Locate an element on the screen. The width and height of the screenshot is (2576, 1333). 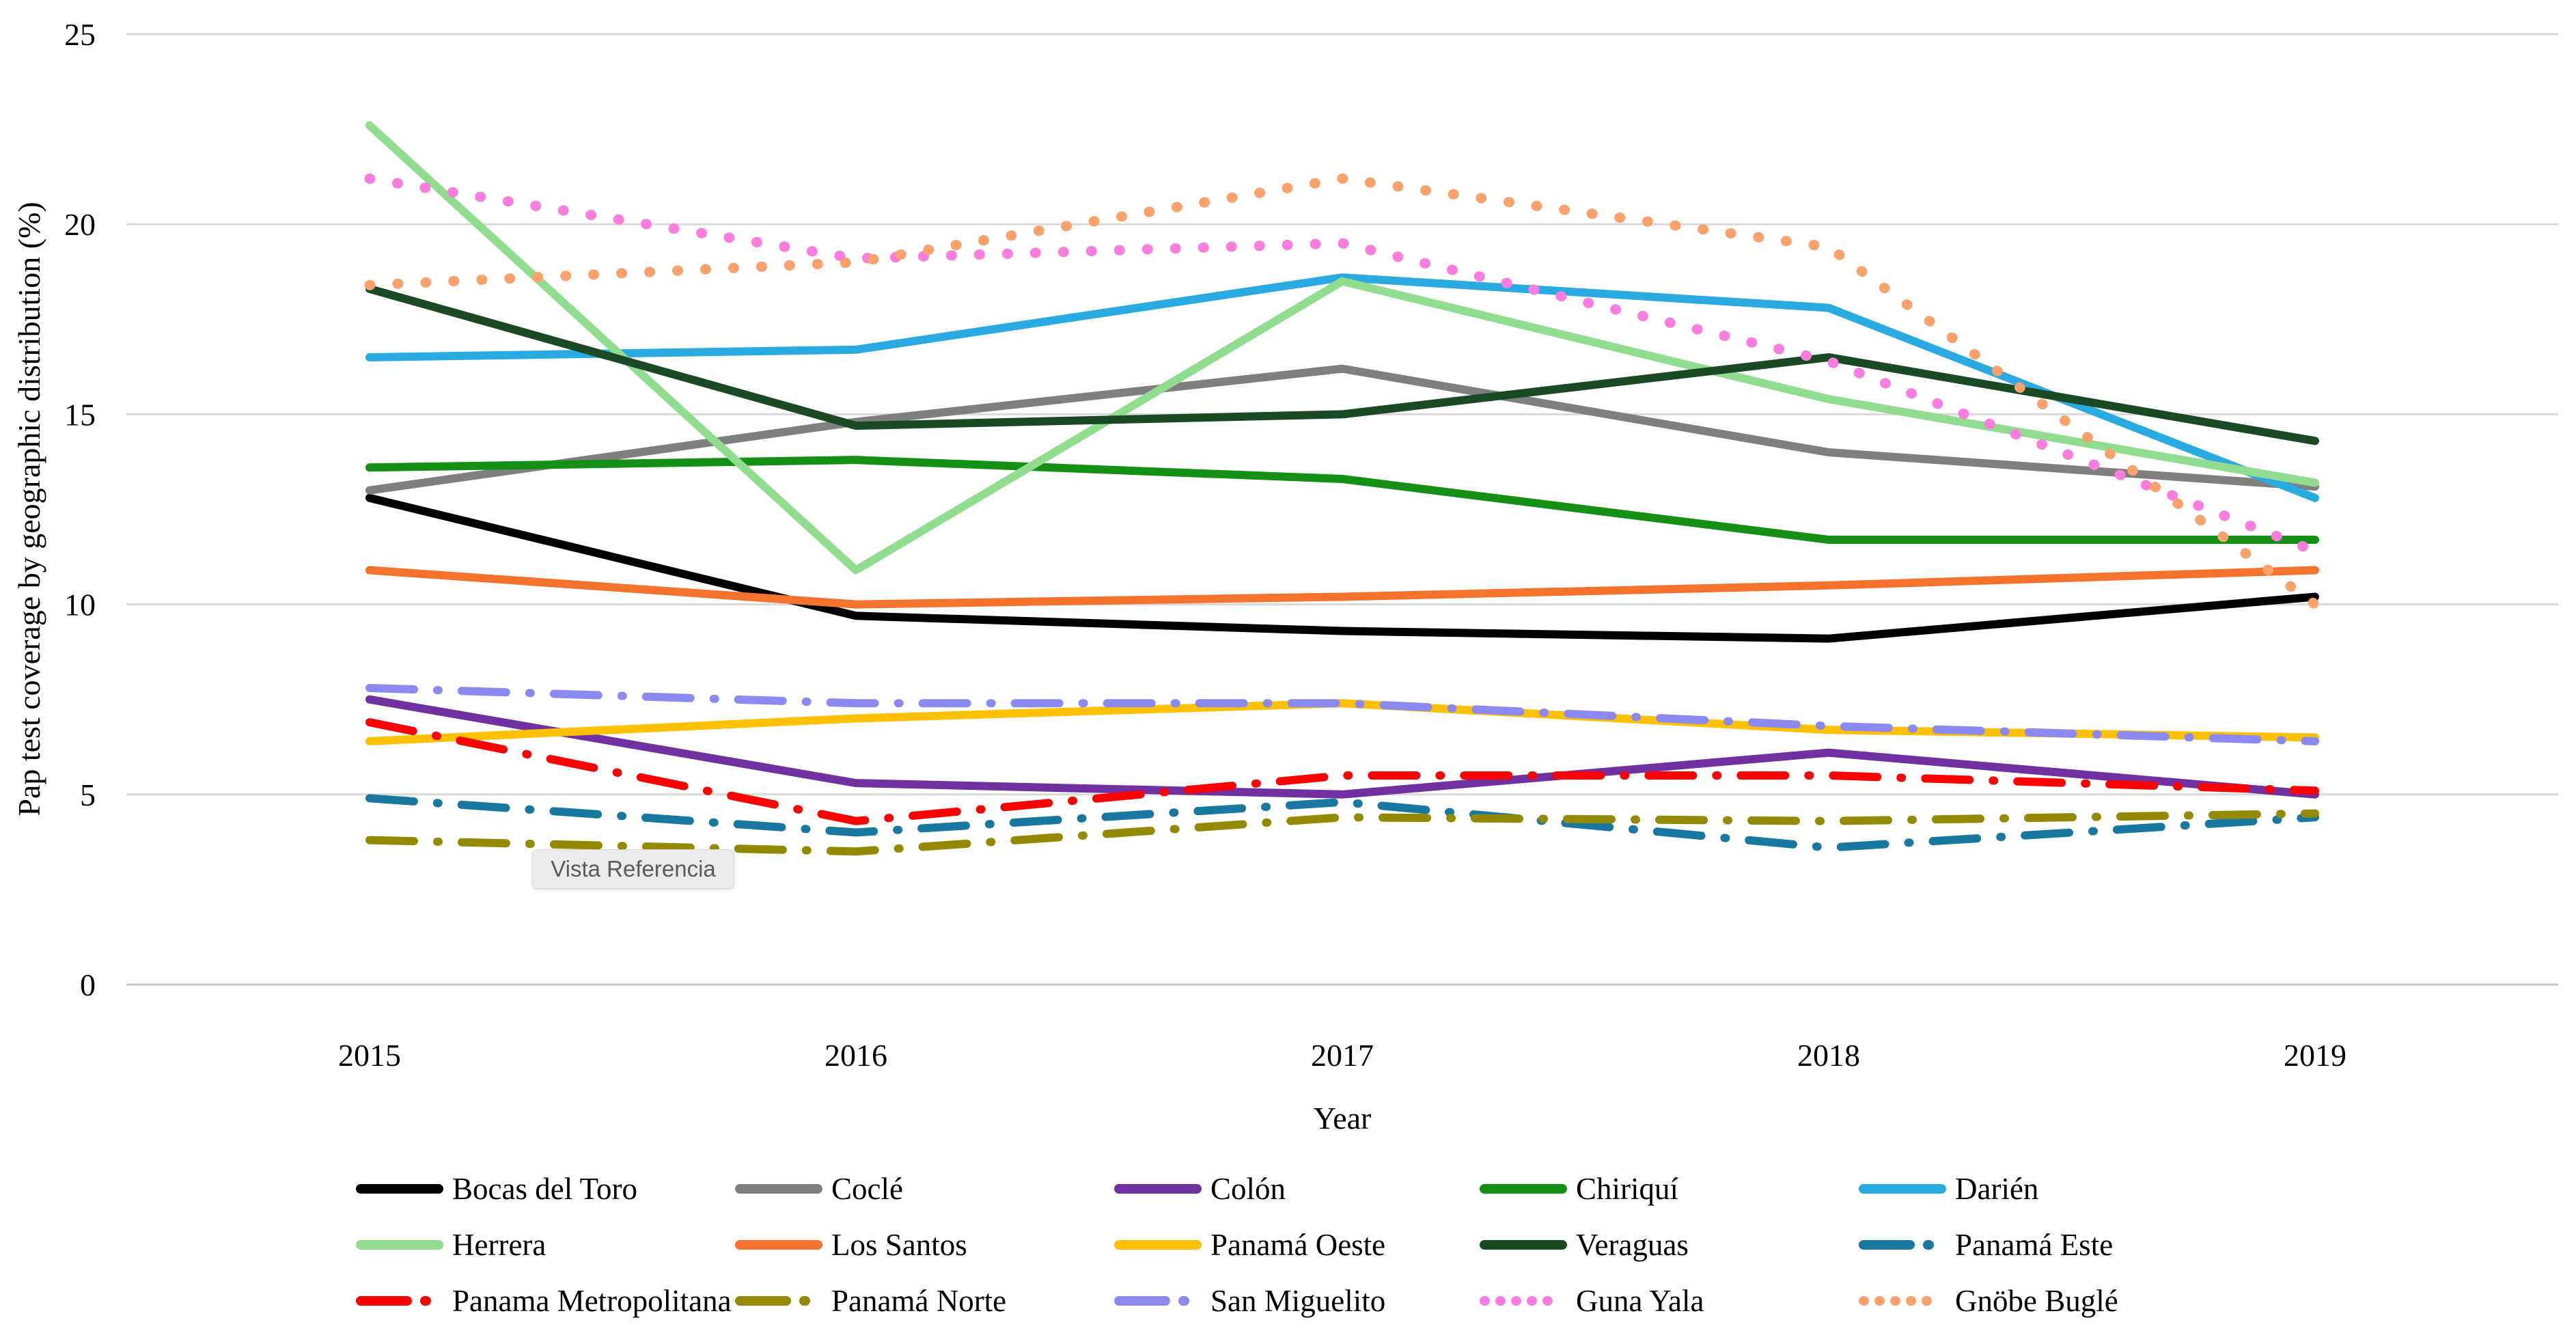
legend-label-gnobe-bugle: Gnöbe Buglé is located at coordinates (2036, 1300).